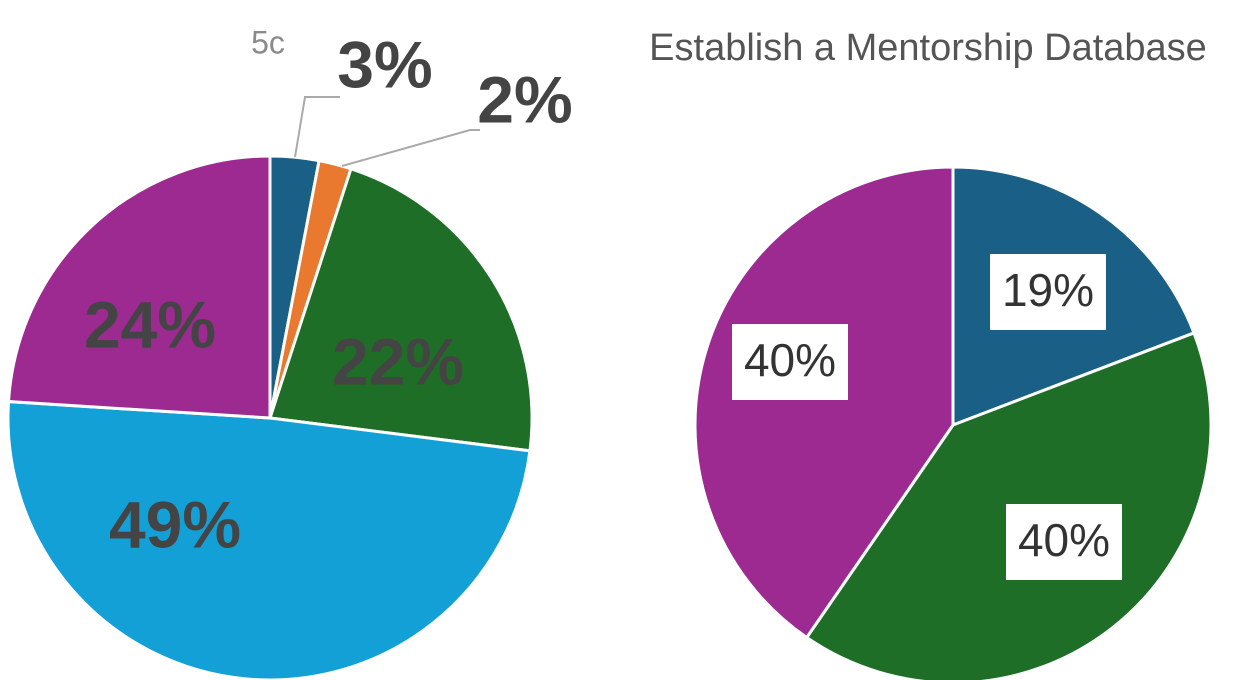 The width and height of the screenshot is (1246, 680). Describe the element at coordinates (150, 324) in the screenshot. I see `data-label: 24%` at that location.